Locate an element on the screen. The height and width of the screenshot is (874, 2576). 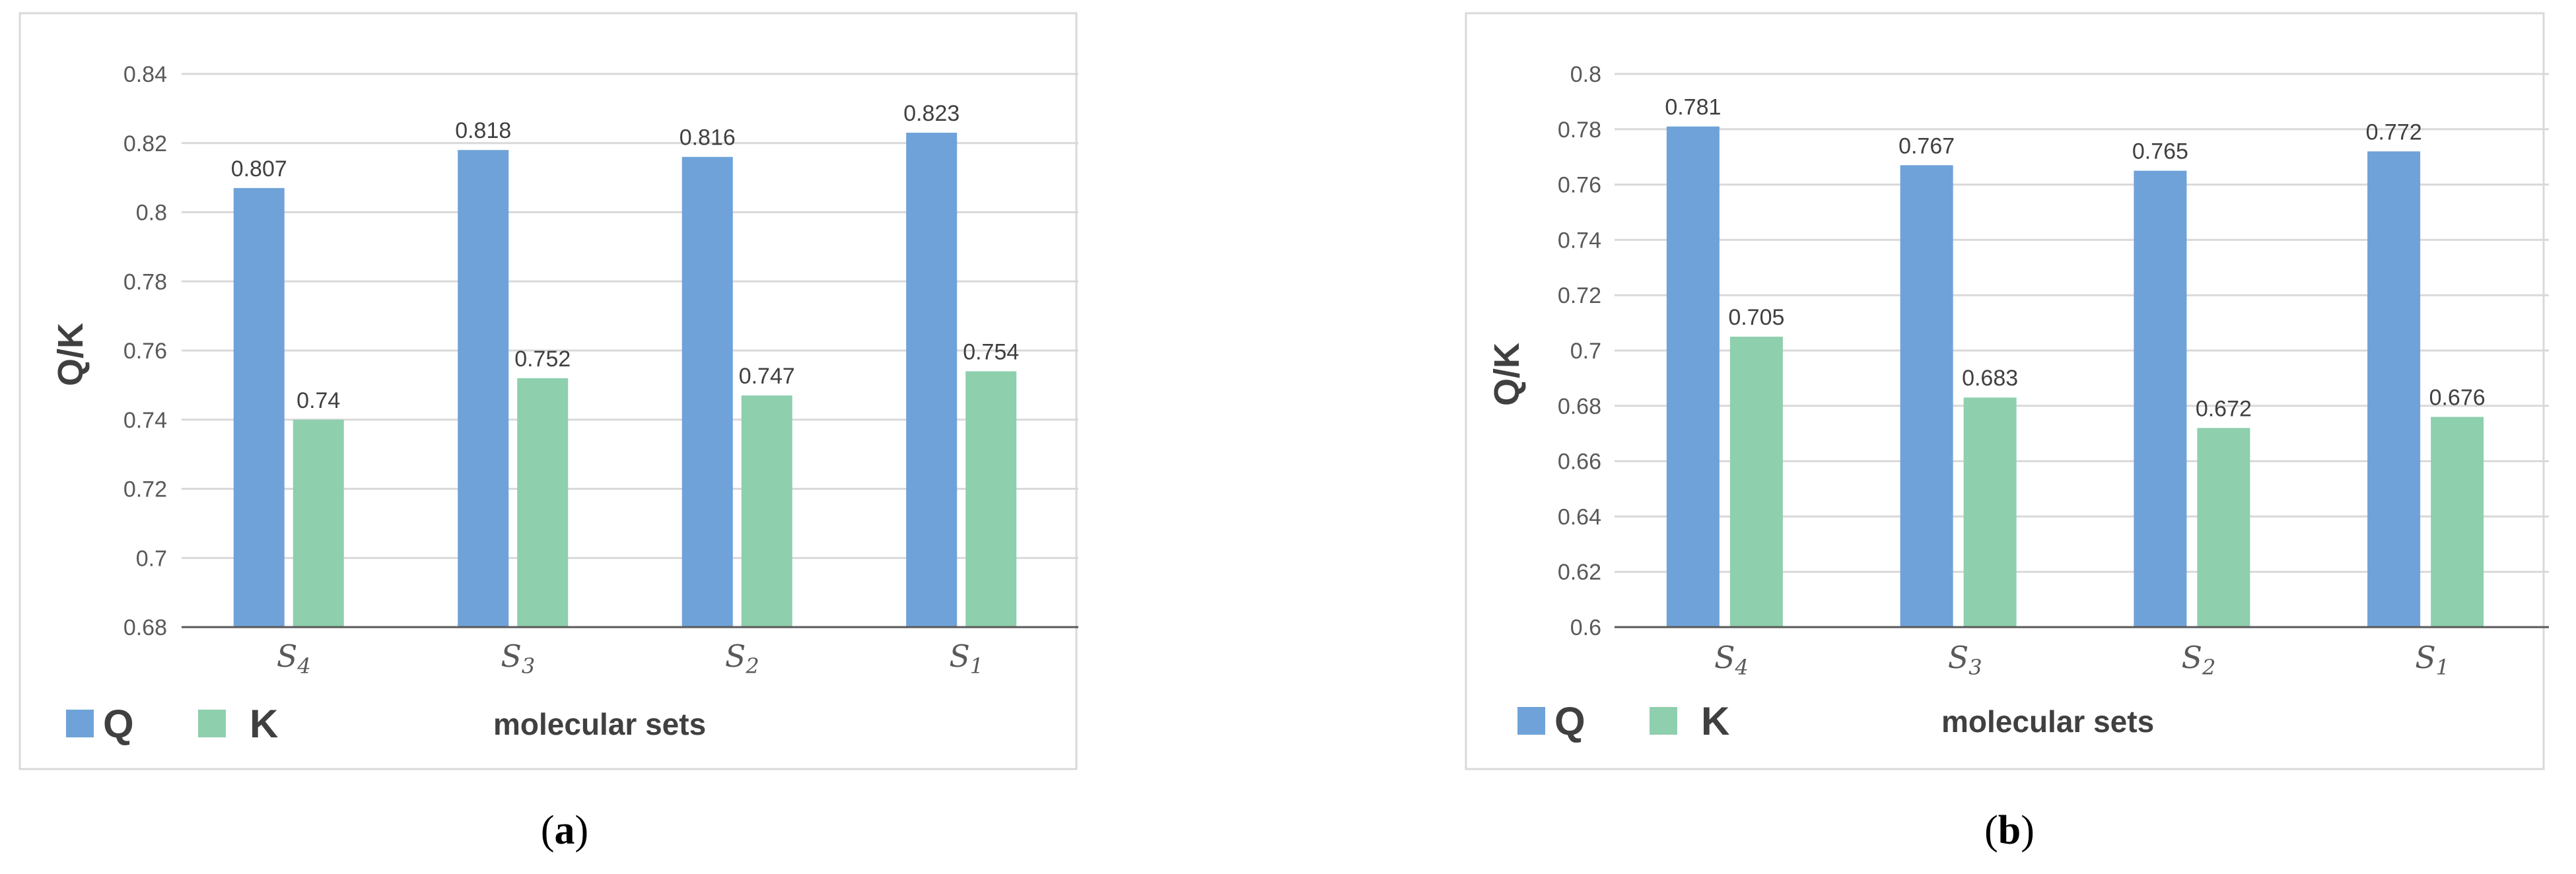
chart-b-data-label-q: 0.765 is located at coordinates (2160, 151).